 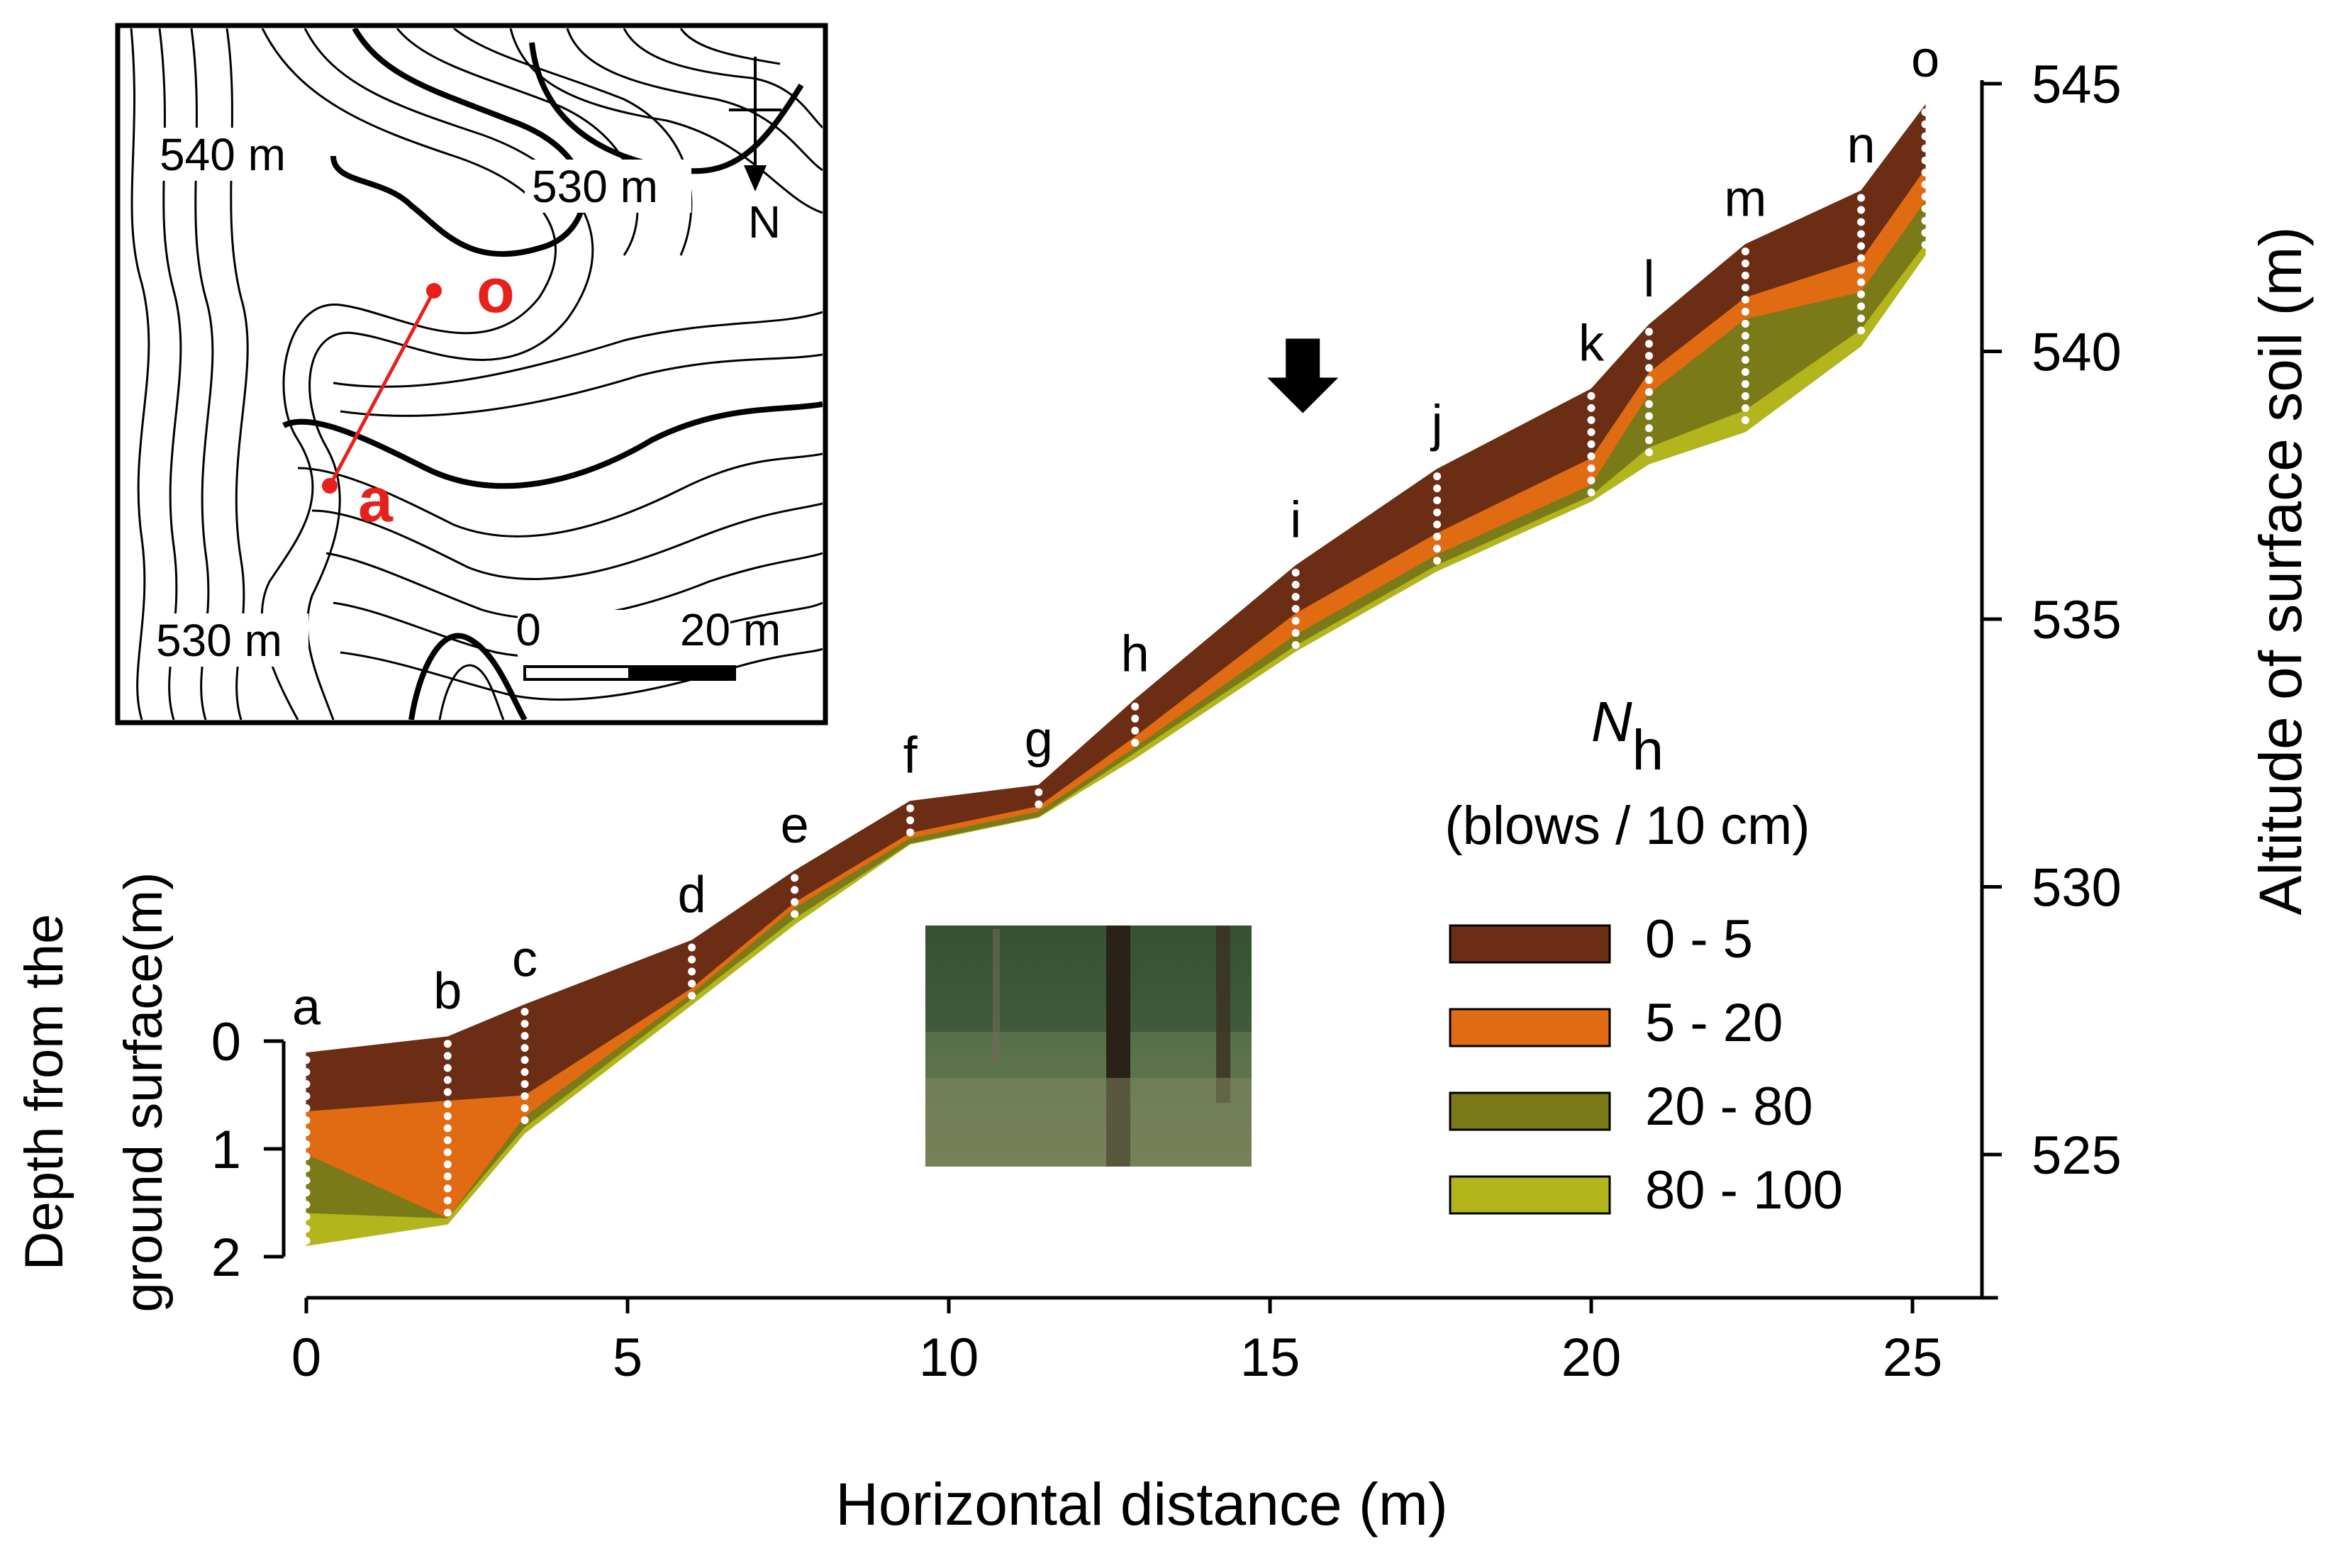 I want to click on map-point-a-label: a, so click(x=376, y=500).